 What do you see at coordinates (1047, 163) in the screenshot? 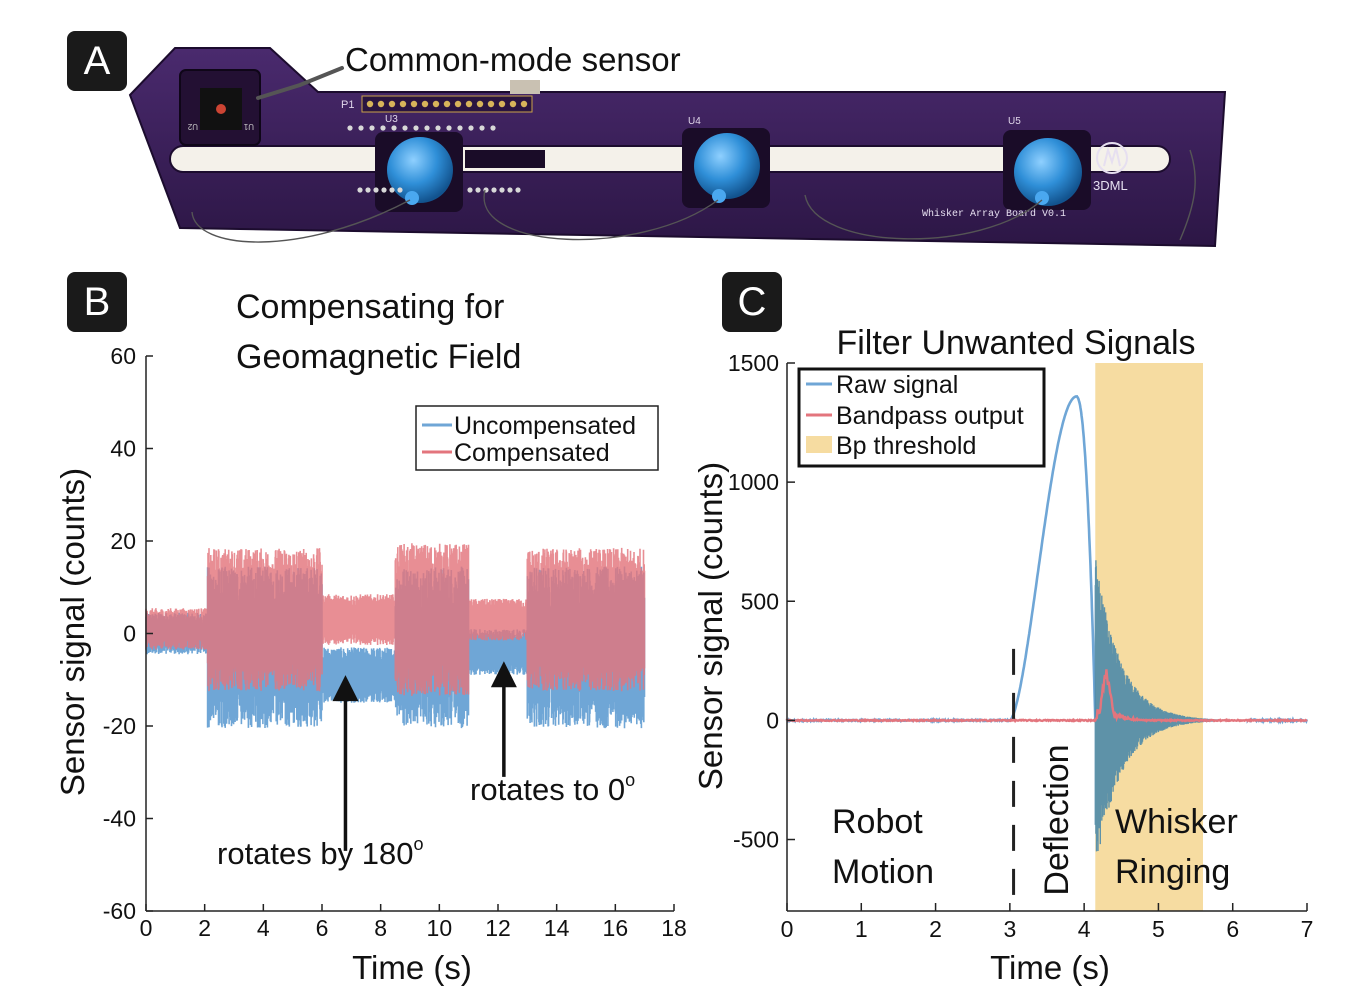
I see `sensor-u5: U5` at bounding box center [1047, 163].